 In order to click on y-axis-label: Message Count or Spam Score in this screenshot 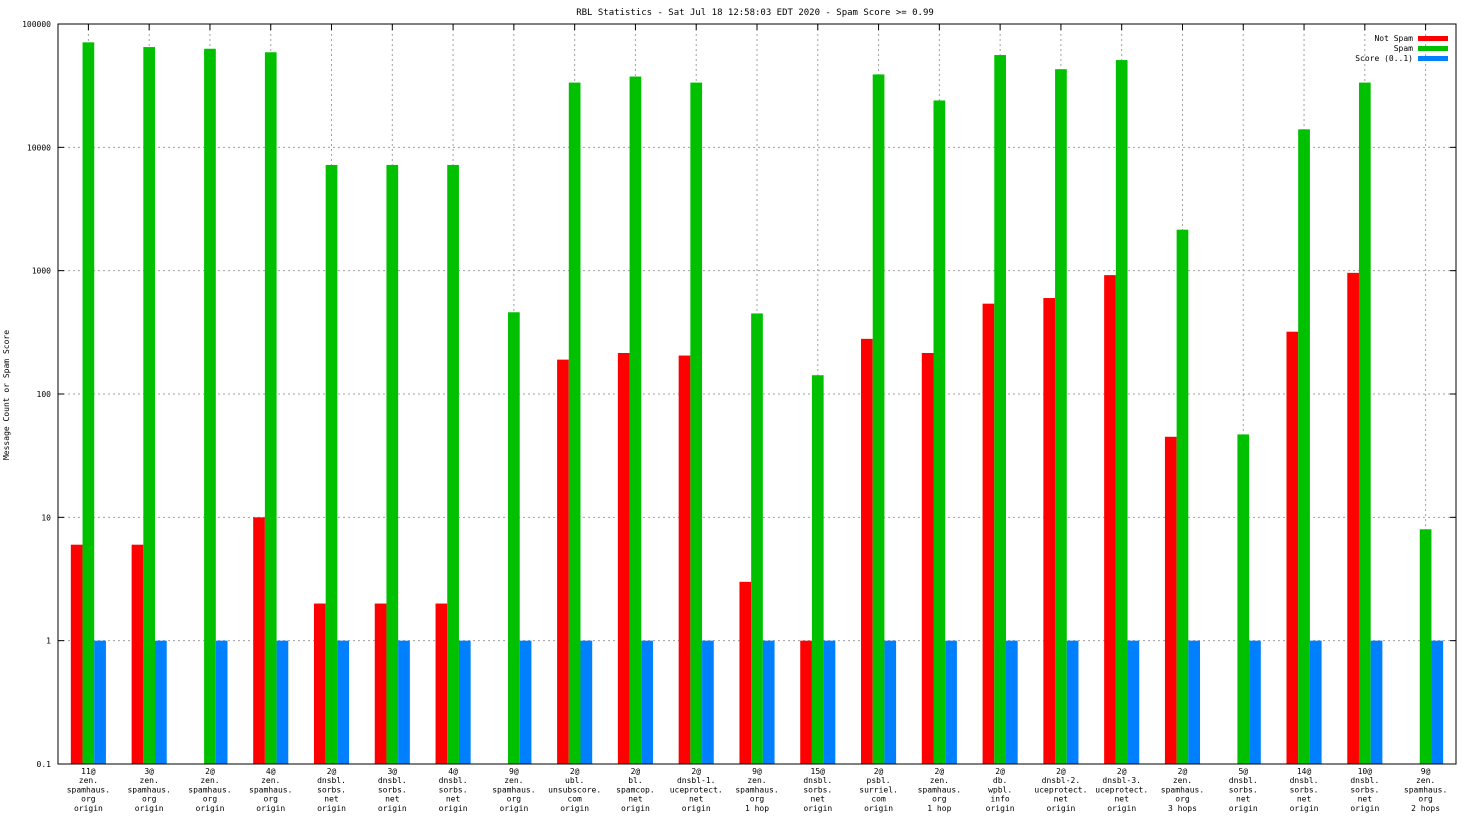, I will do `click(6, 395)`.